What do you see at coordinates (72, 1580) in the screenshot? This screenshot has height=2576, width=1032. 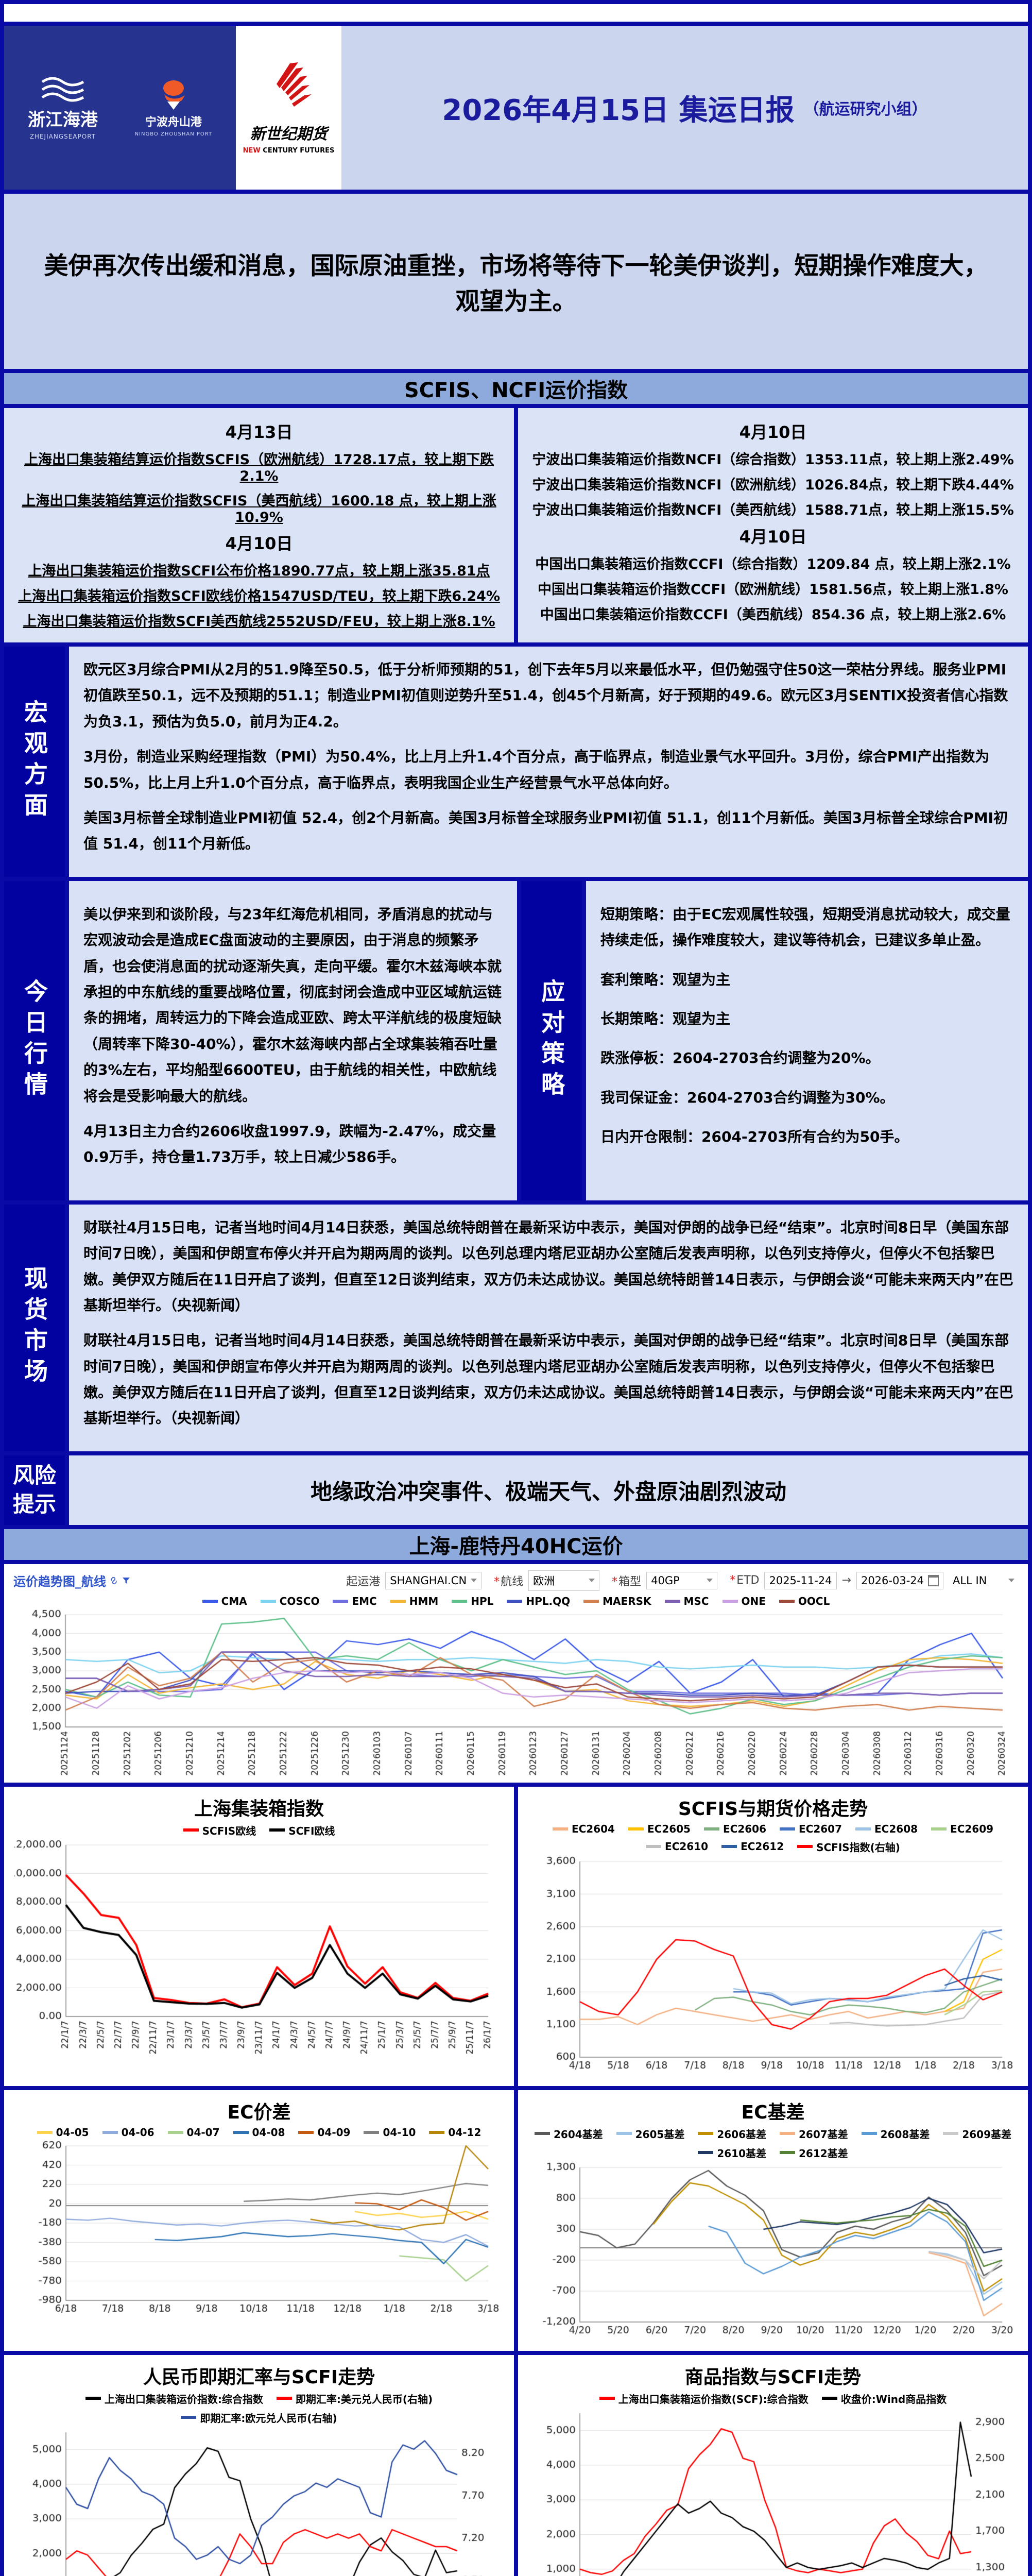 I see `freight-chart-title: 运价趋势图_航线` at bounding box center [72, 1580].